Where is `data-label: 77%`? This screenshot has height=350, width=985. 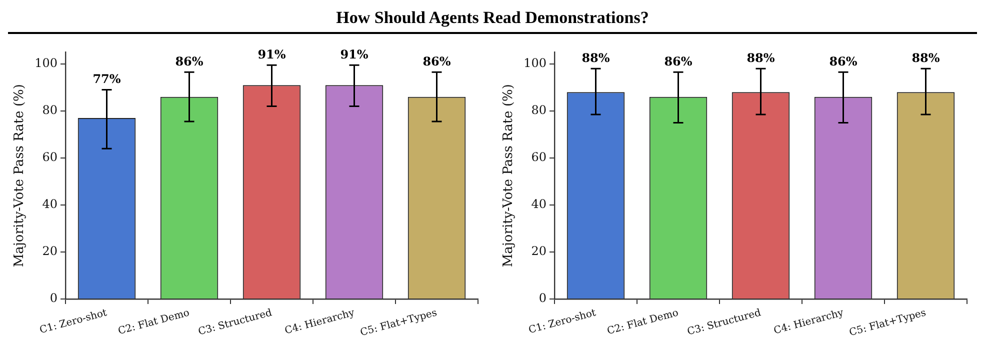
data-label: 77% is located at coordinates (107, 79).